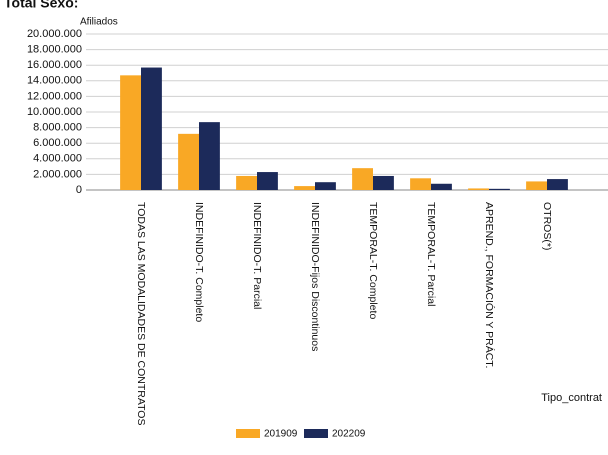 The height and width of the screenshot is (455, 608). I want to click on x-tick-label: INDEFINIDO-T. Completo, so click(199, 262).